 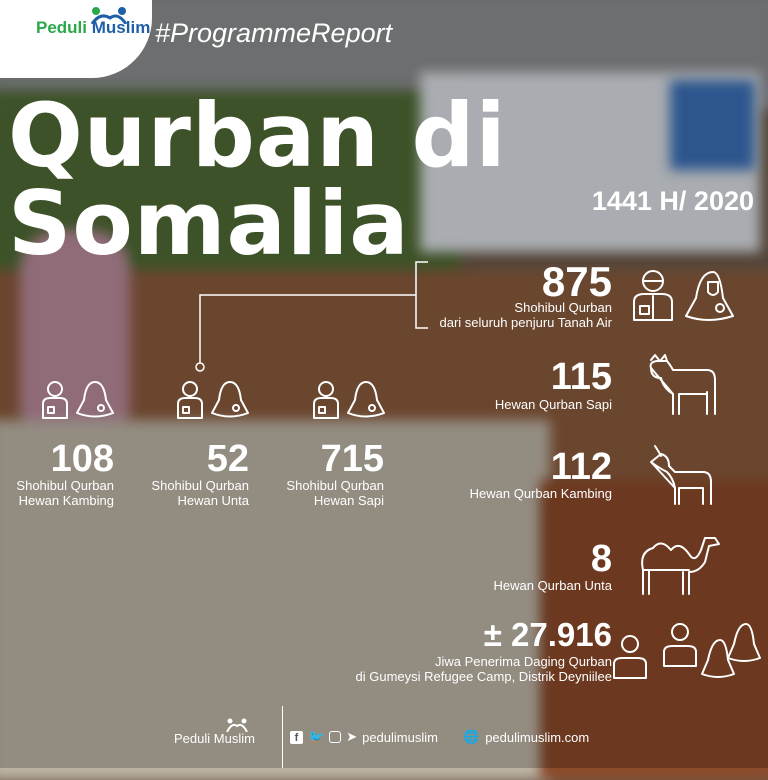 I want to click on facebook-icon: f, so click(x=296, y=737).